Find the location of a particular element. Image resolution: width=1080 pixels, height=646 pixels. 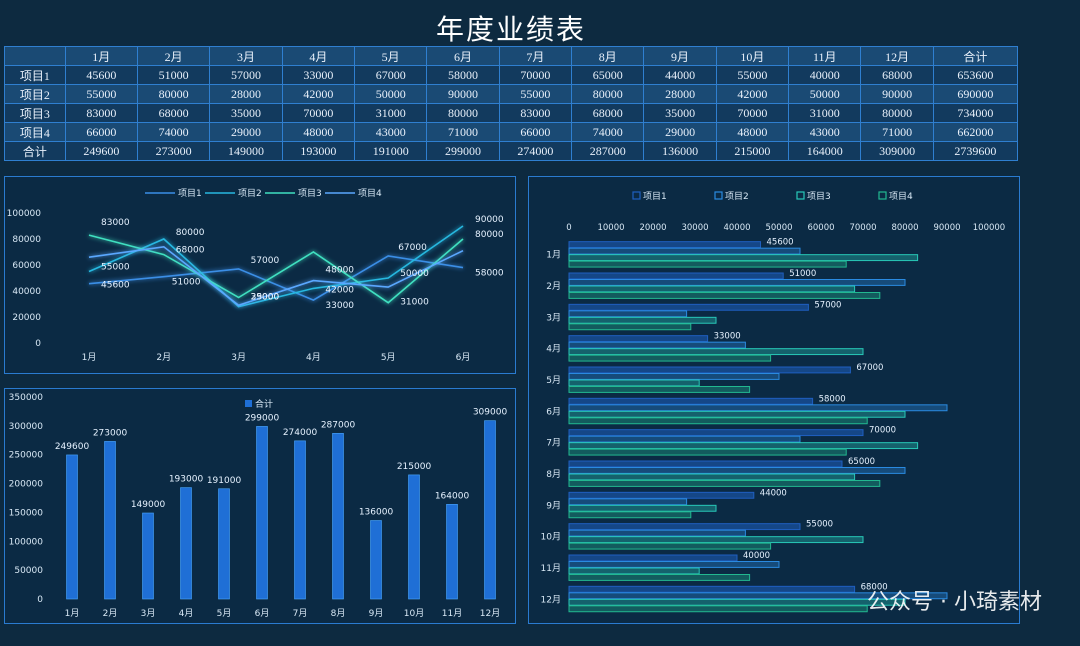

table-cell: 71000 is located at coordinates (897, 132).